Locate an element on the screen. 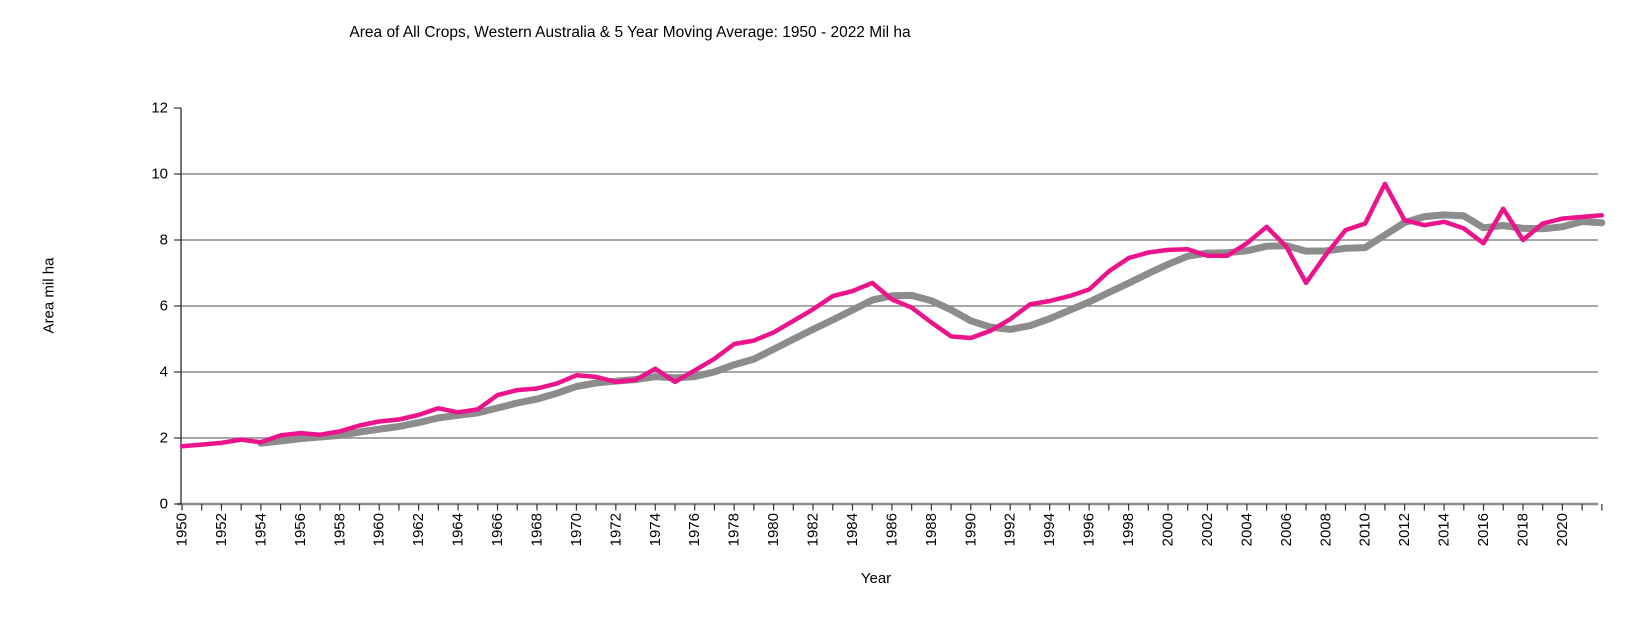 Image resolution: width=1627 pixels, height=635 pixels. x-tick-label: 2014 is located at coordinates (1444, 529).